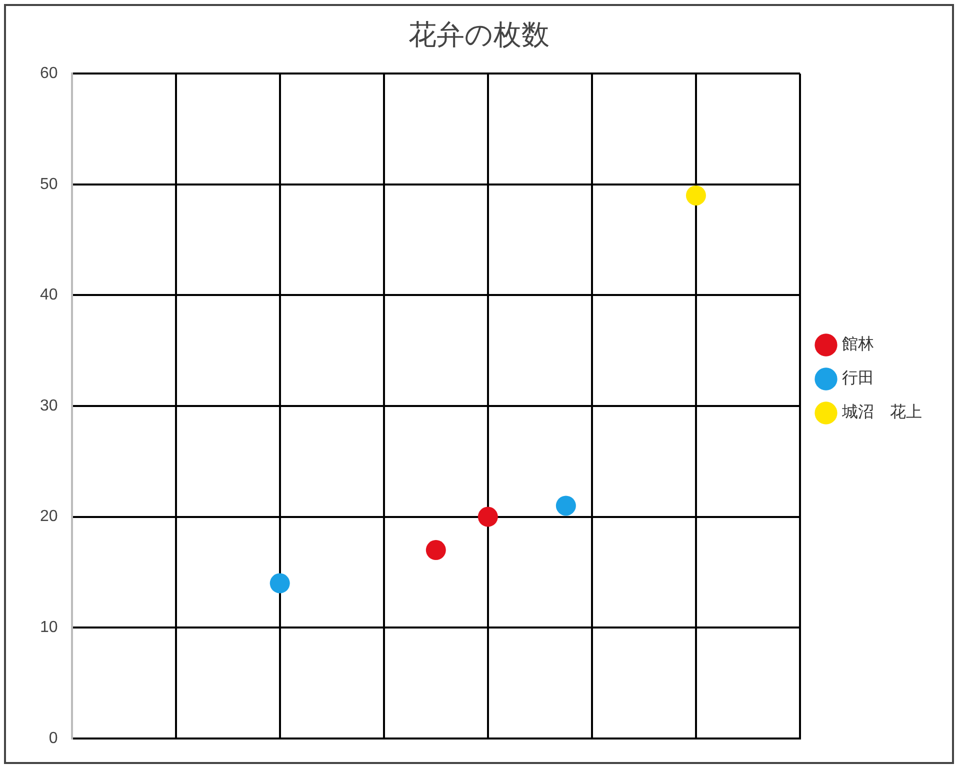 The image size is (963, 767). What do you see at coordinates (49, 517) in the screenshot?
I see `y-tick-label: 20` at bounding box center [49, 517].